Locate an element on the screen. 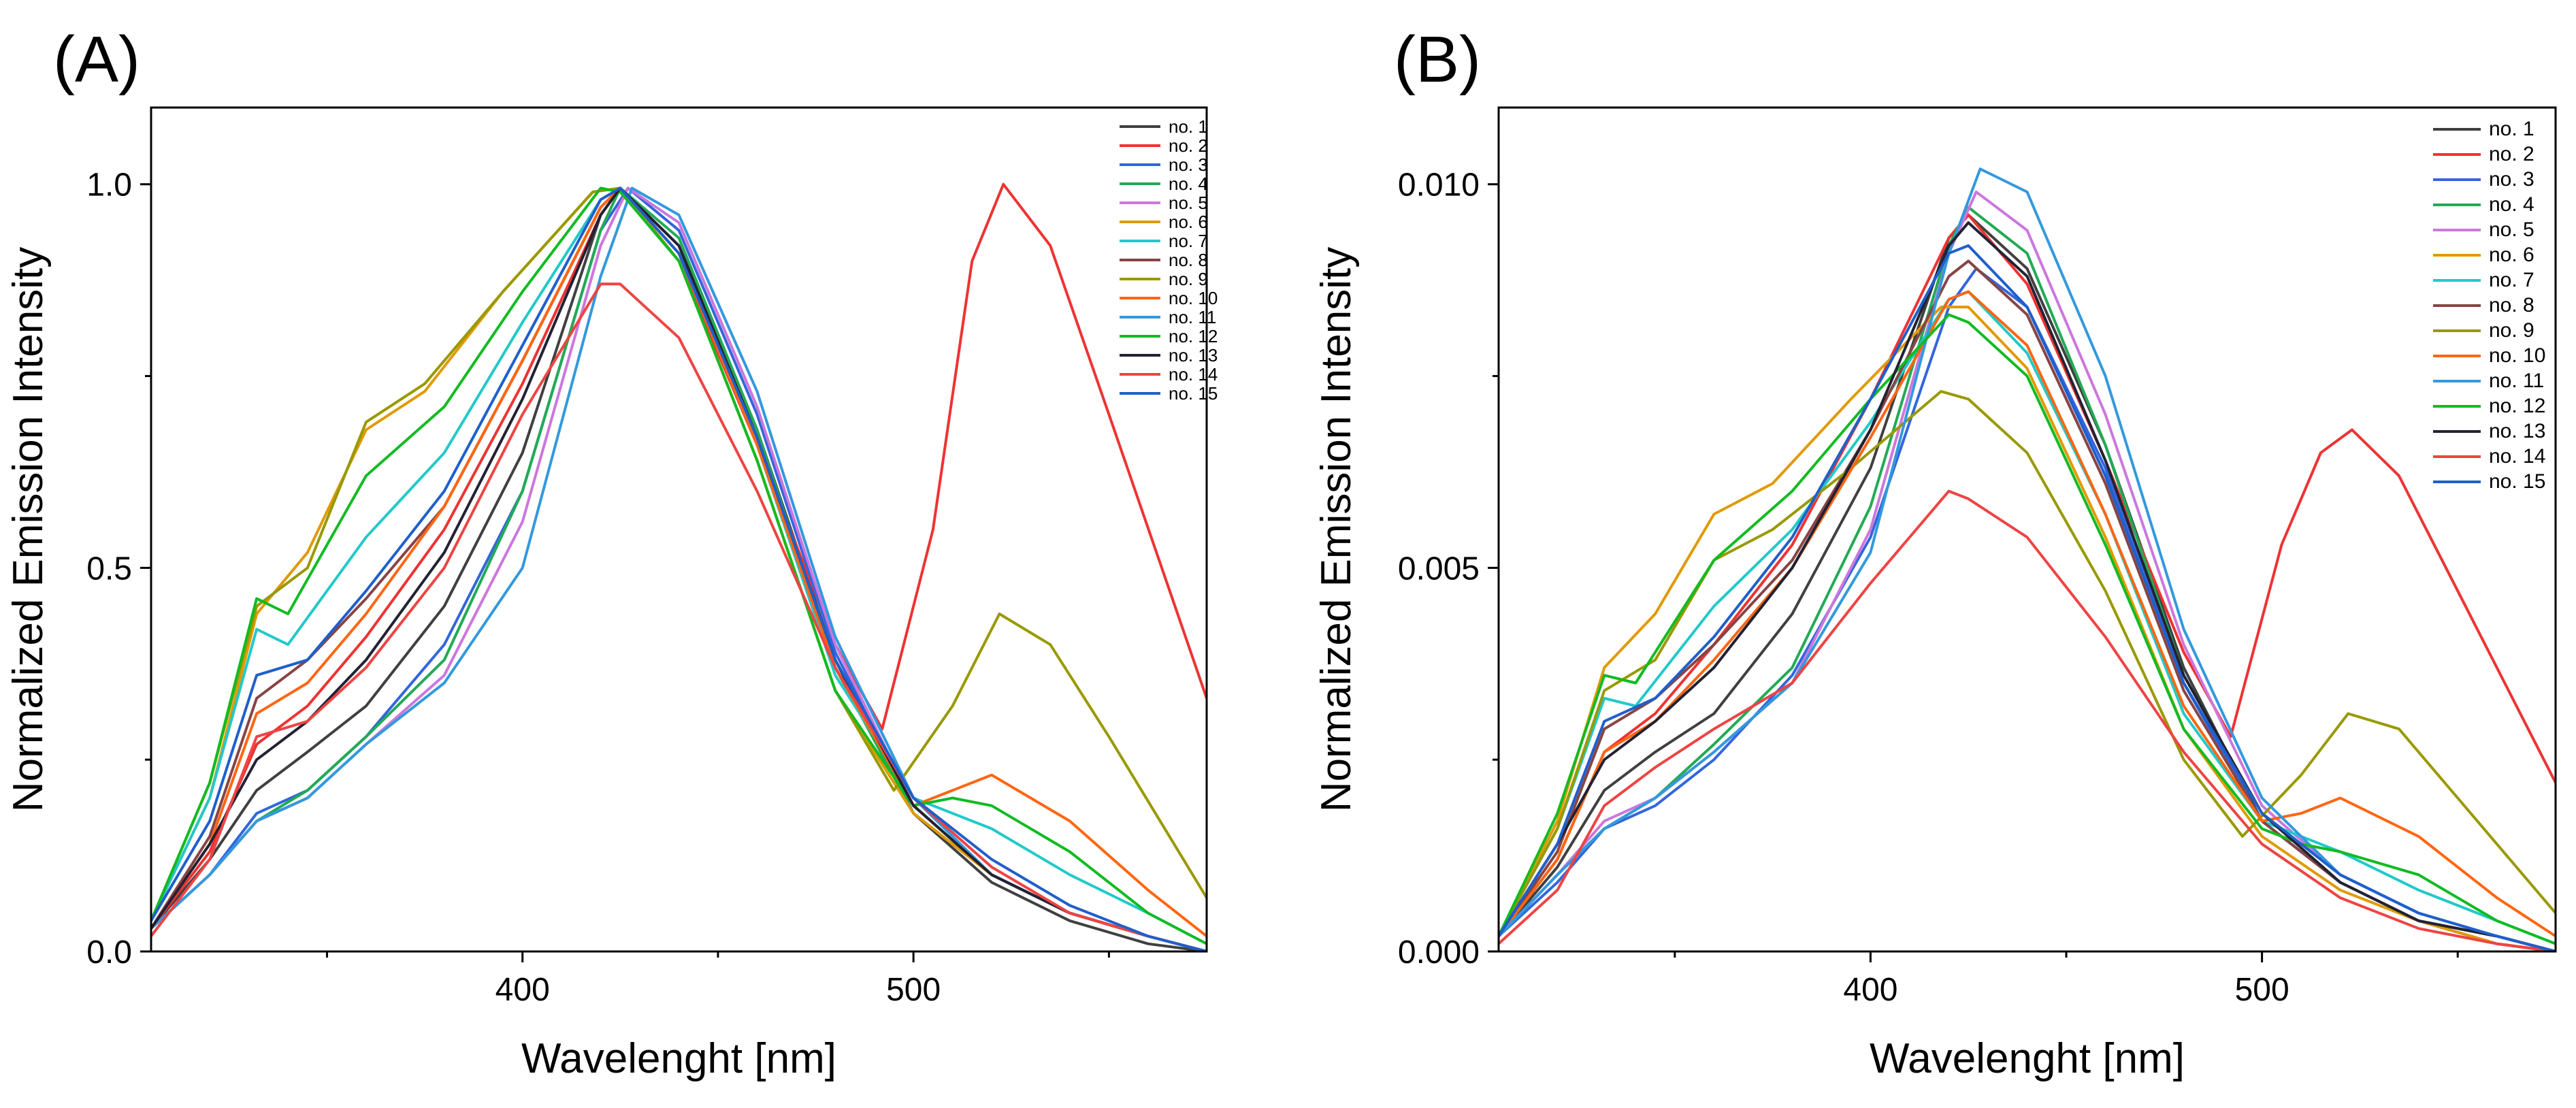 This screenshot has width=2576, height=1108. y-tick-label: 0.0 is located at coordinates (109, 952).